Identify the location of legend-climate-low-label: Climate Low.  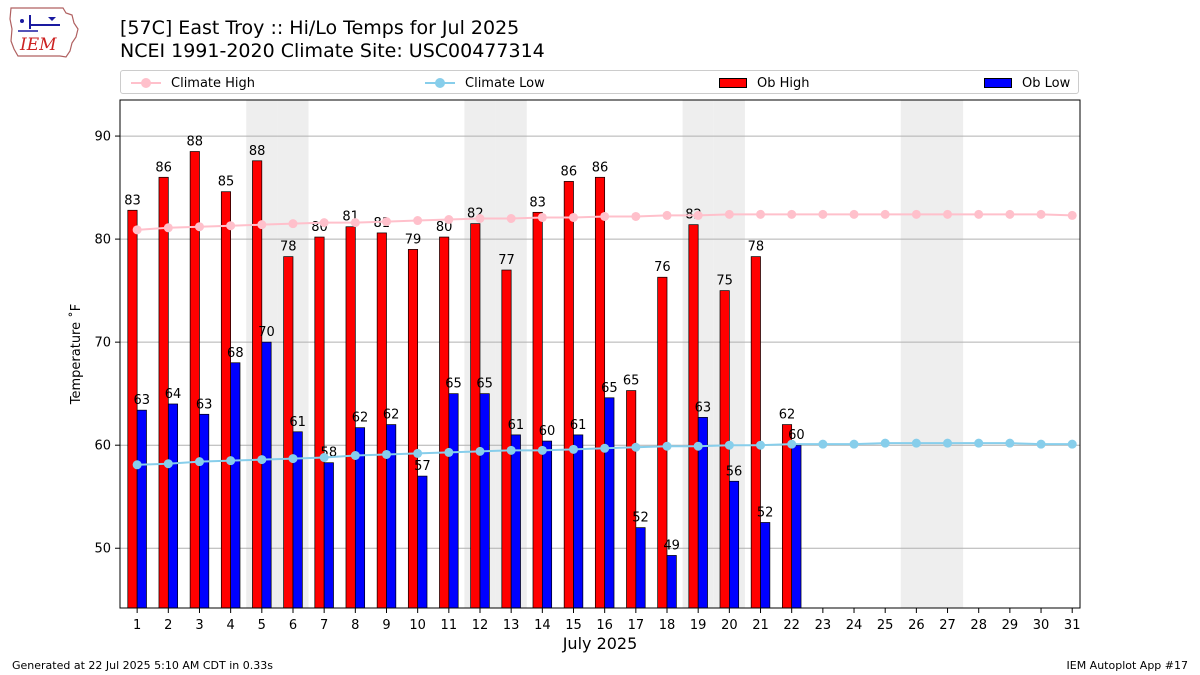
(505, 83).